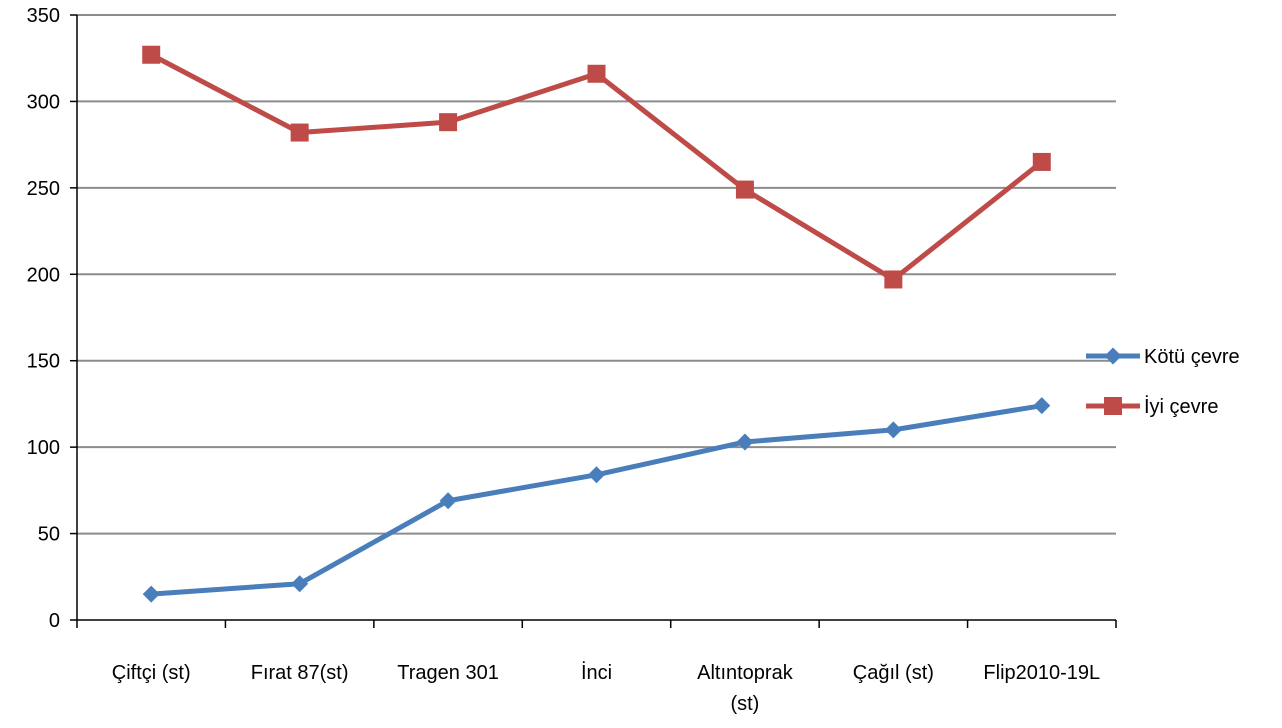 The width and height of the screenshot is (1282, 728). What do you see at coordinates (745, 673) in the screenshot?
I see `x-category-label: Altıntoprak` at bounding box center [745, 673].